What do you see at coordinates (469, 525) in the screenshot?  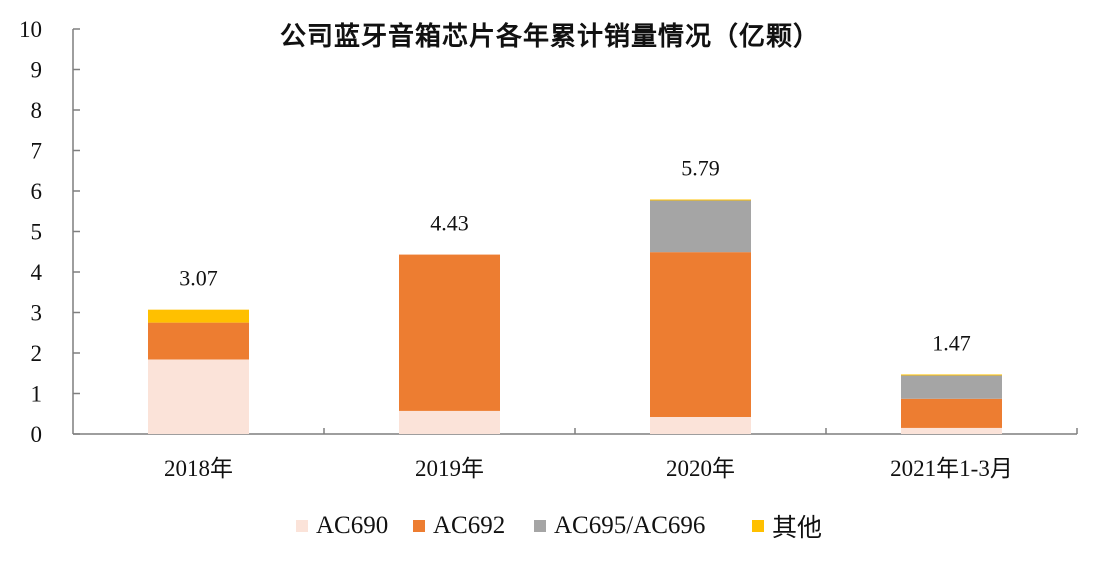 I see `legend-label: AC692` at bounding box center [469, 525].